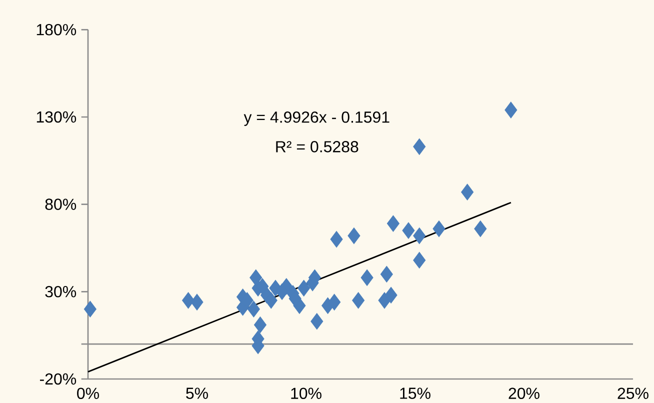 Image resolution: width=654 pixels, height=403 pixels. What do you see at coordinates (415, 393) in the screenshot?
I see `x-tick-label: 15%` at bounding box center [415, 393].